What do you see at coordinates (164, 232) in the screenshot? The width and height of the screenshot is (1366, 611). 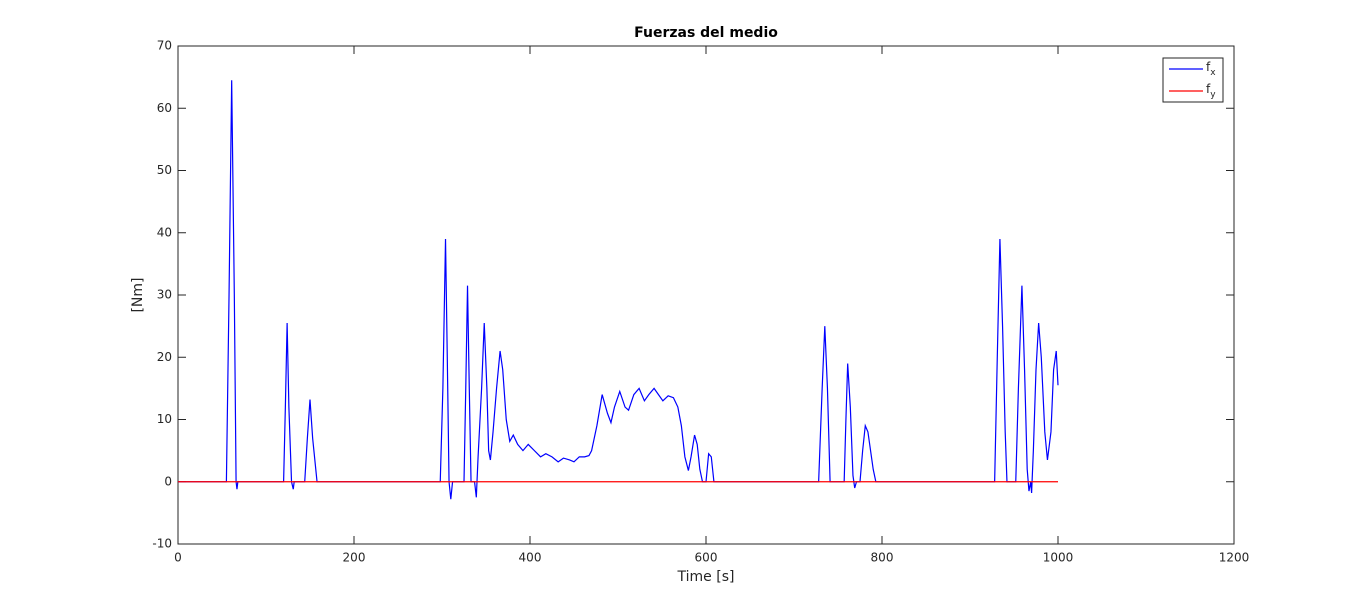 I see `y-tick-label: 40` at bounding box center [164, 232].